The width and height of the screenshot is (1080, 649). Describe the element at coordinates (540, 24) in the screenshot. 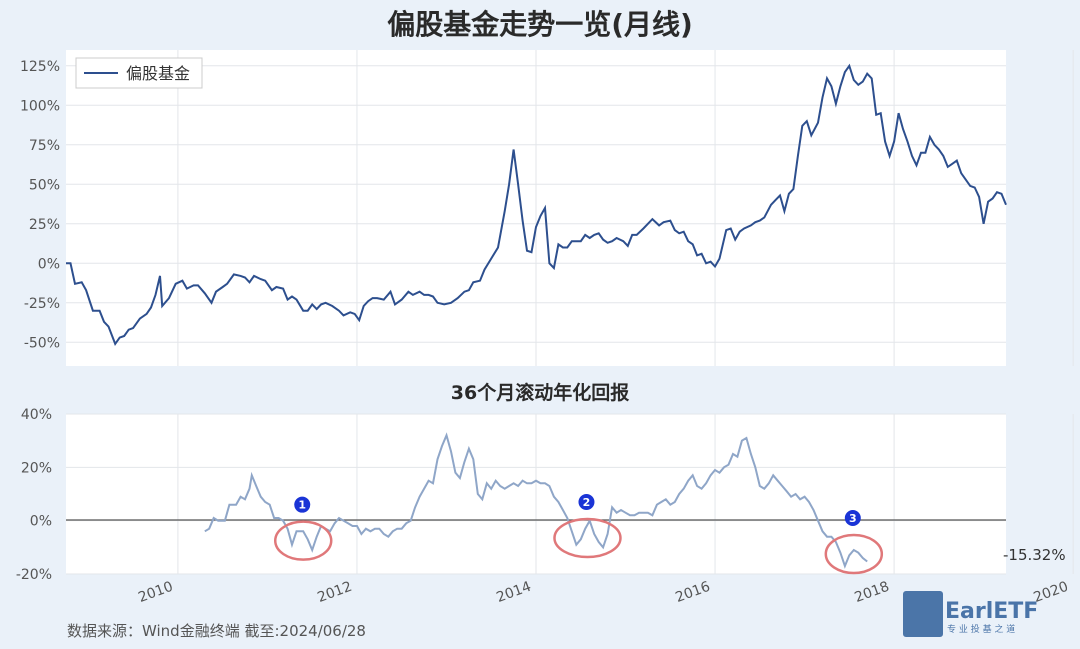

I see `chart-title: 偏股基金走势一览(月线)` at that location.